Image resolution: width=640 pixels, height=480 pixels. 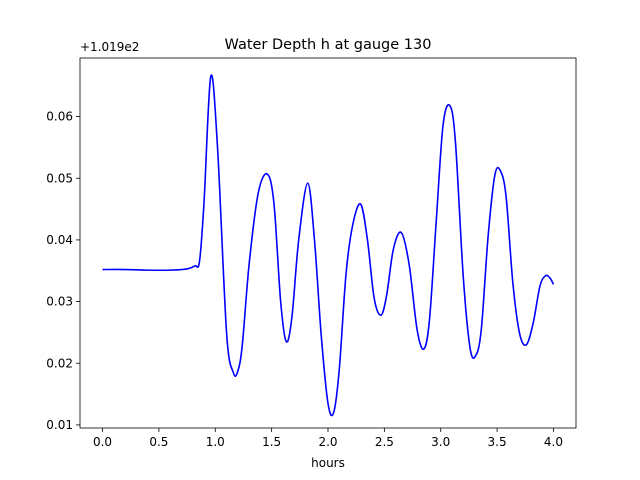 What do you see at coordinates (440, 442) in the screenshot?
I see `x-tick-label: 3.0` at bounding box center [440, 442].